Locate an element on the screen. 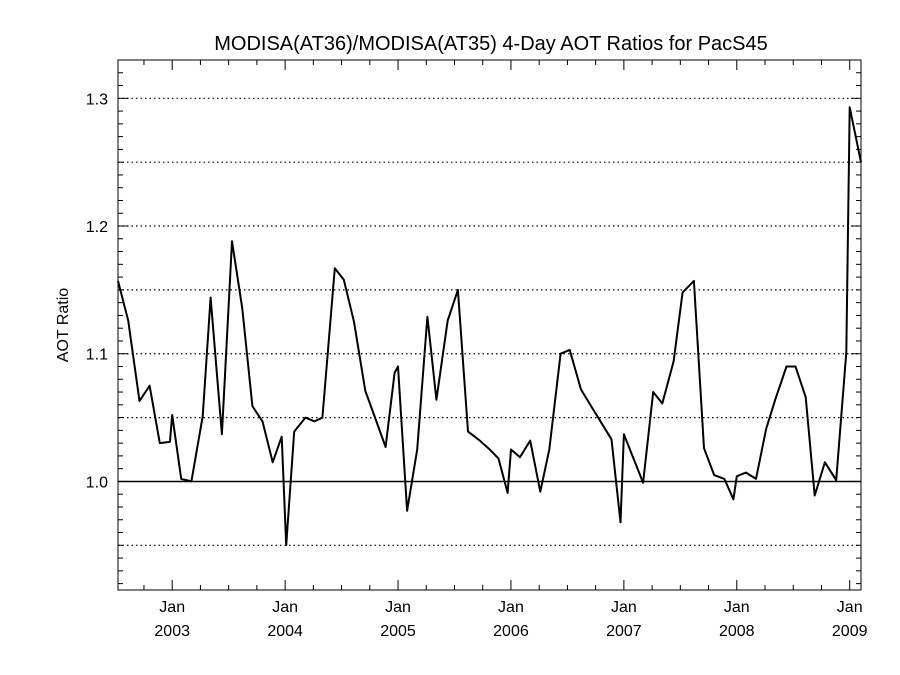 This screenshot has height=675, width=900. y-axis-label: AOT Ratio is located at coordinates (63, 325).